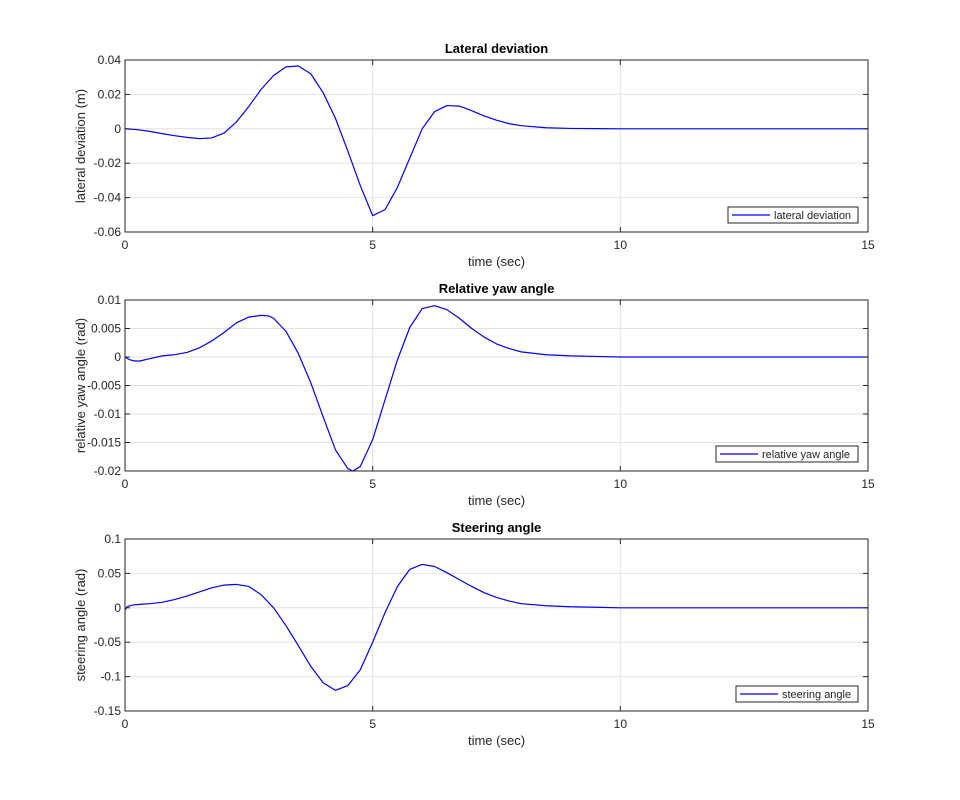  I want to click on y-axis-label: lateral deviation (m), so click(80, 146).